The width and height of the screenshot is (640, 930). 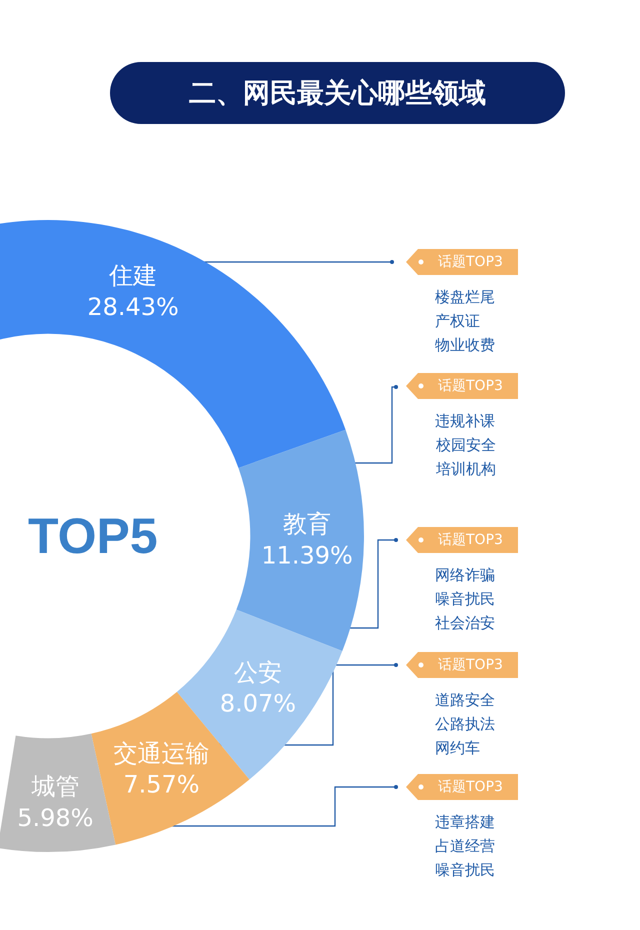 What do you see at coordinates (465, 297) in the screenshot?
I see `text: 楼盘烂尾` at bounding box center [465, 297].